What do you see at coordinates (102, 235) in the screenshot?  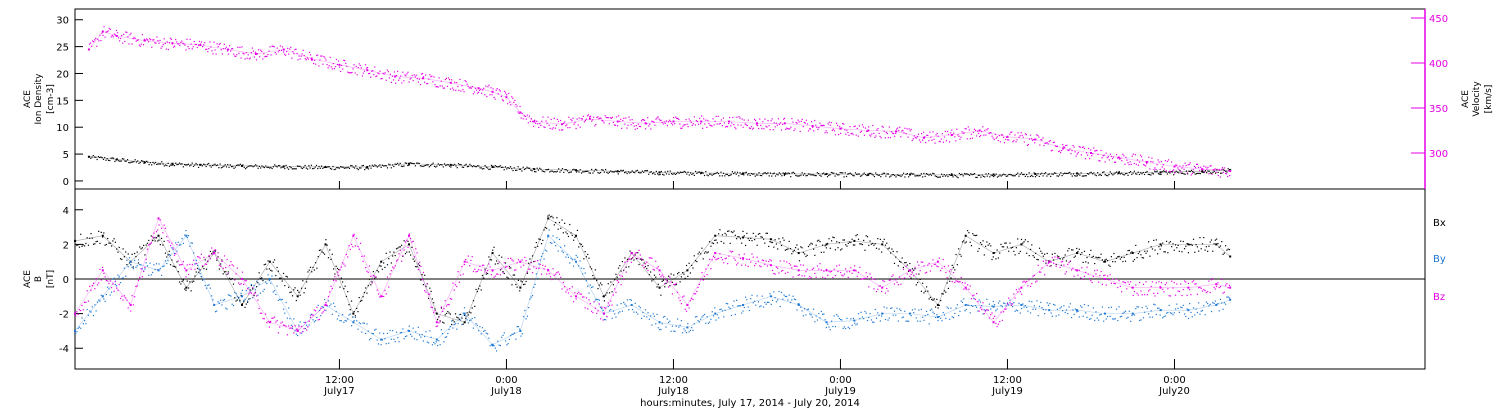 I see `field-series-0-point` at bounding box center [102, 235].